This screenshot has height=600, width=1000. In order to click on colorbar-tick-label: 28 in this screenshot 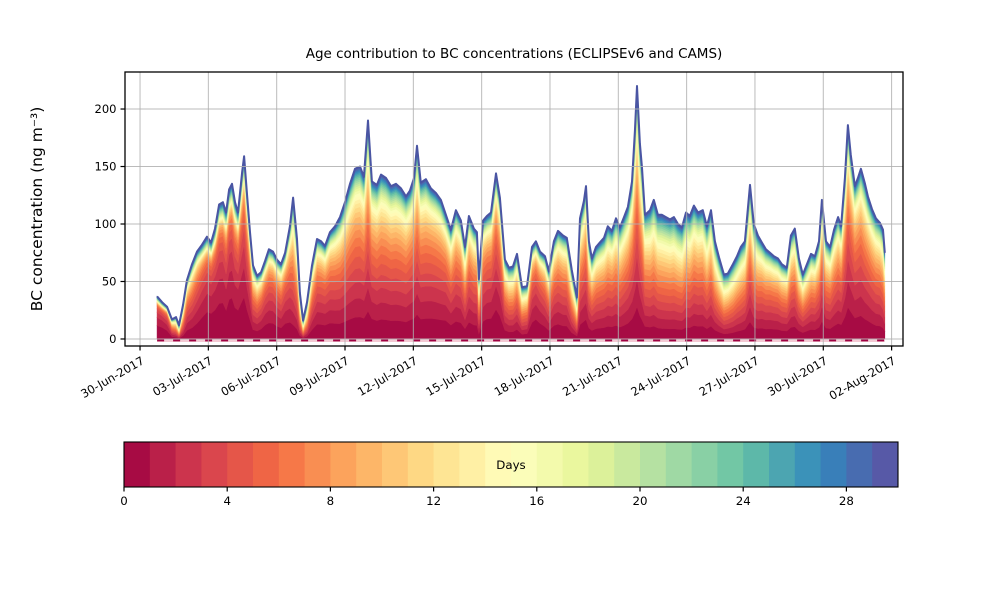, I will do `click(846, 501)`.